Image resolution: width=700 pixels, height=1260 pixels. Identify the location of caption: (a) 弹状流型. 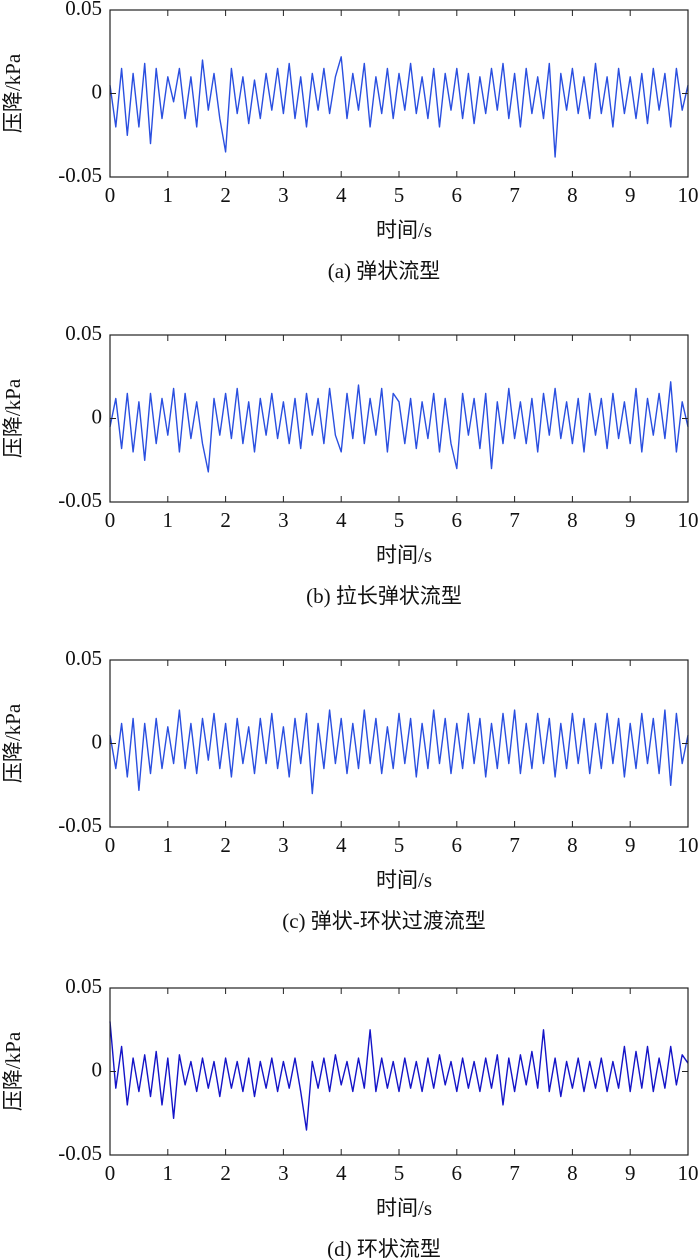
(384, 271).